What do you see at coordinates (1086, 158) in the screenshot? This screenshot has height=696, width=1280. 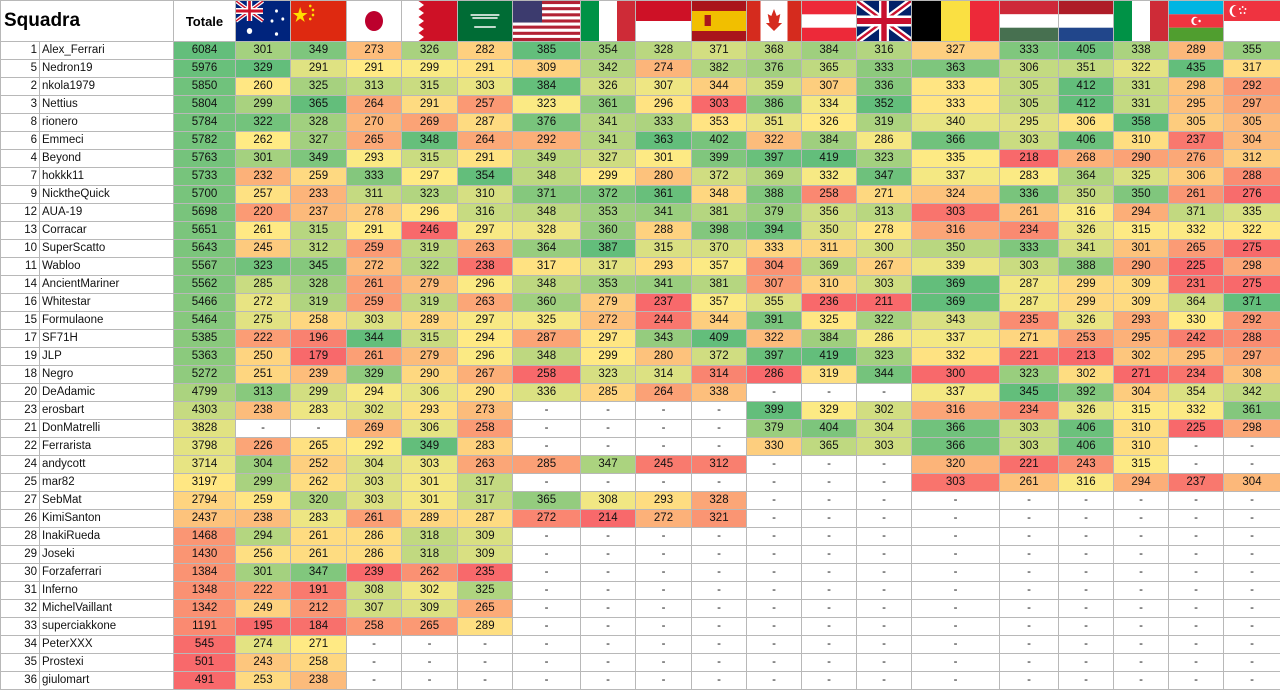 I see `score-cell: 268` at bounding box center [1086, 158].